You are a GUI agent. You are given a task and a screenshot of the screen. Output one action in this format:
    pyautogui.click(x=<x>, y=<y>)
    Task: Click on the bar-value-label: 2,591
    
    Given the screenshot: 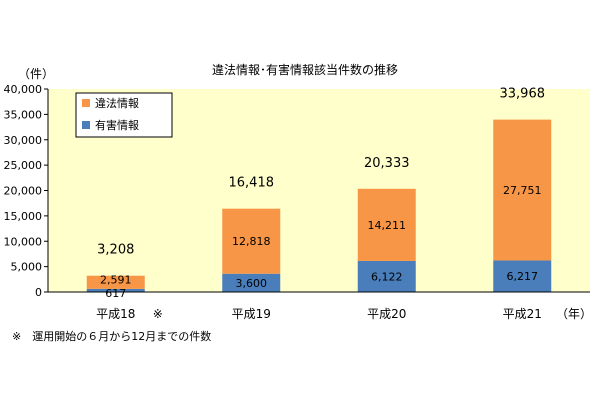 What is the action you would take?
    pyautogui.click(x=116, y=280)
    